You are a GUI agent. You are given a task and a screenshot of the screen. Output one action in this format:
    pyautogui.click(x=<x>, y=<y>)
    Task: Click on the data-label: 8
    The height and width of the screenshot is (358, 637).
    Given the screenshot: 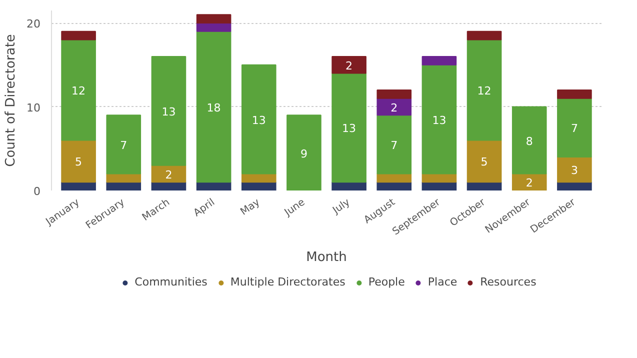 What is the action you would take?
    pyautogui.click(x=529, y=141)
    